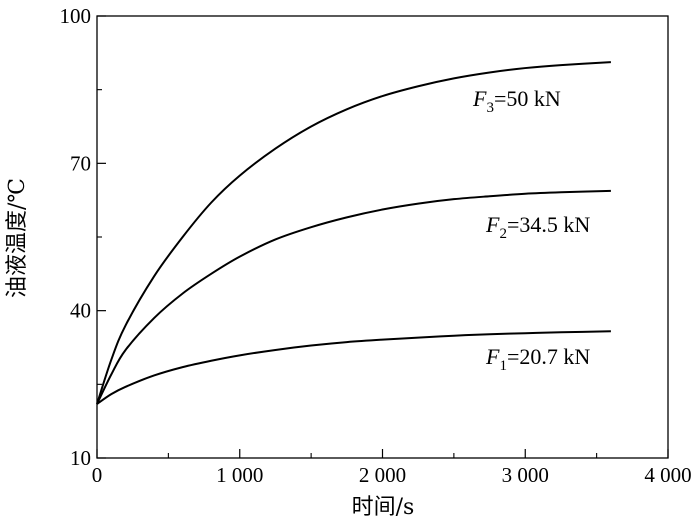  Describe the element at coordinates (383, 507) in the screenshot. I see `x-axis-title: 时间/s` at that location.